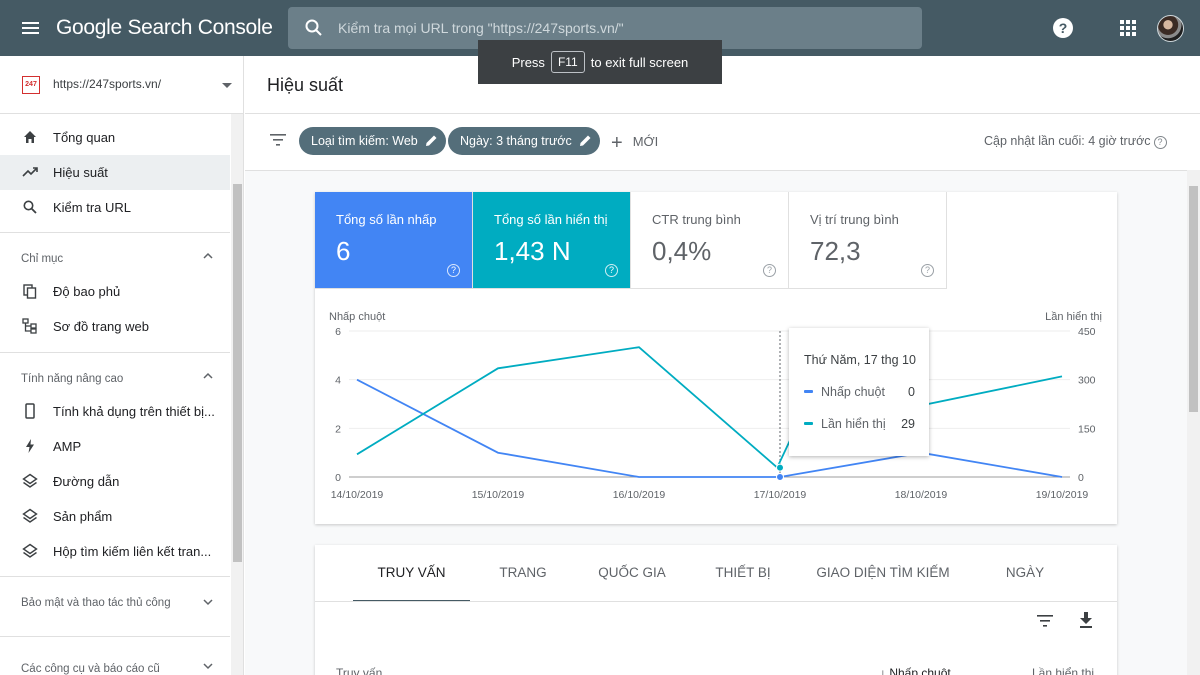 This screenshot has height=675, width=1200. Describe the element at coordinates (31, 85) in the screenshot. I see `property-favicon: 247` at that location.